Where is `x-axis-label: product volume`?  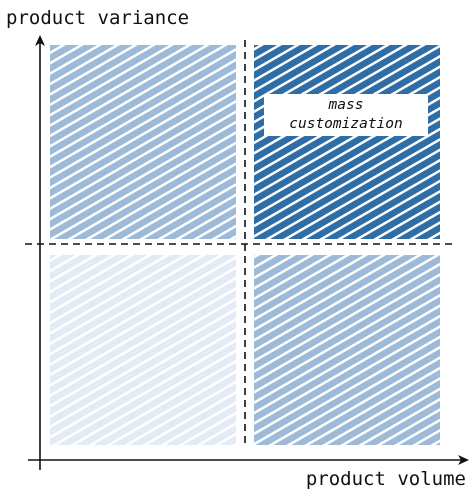 x-axis-label: product volume is located at coordinates (385, 479).